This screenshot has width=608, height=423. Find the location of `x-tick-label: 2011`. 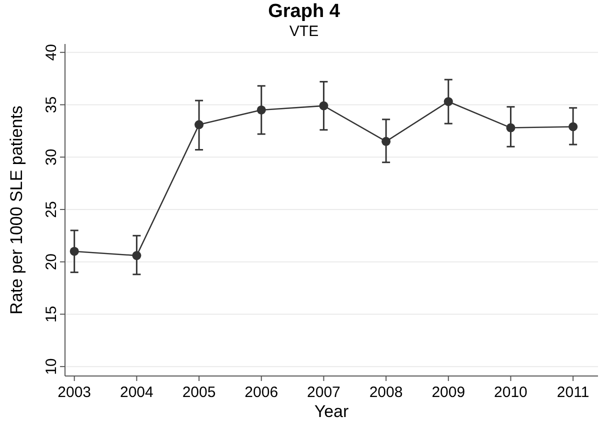

x-tick-label: 2011 is located at coordinates (573, 392).